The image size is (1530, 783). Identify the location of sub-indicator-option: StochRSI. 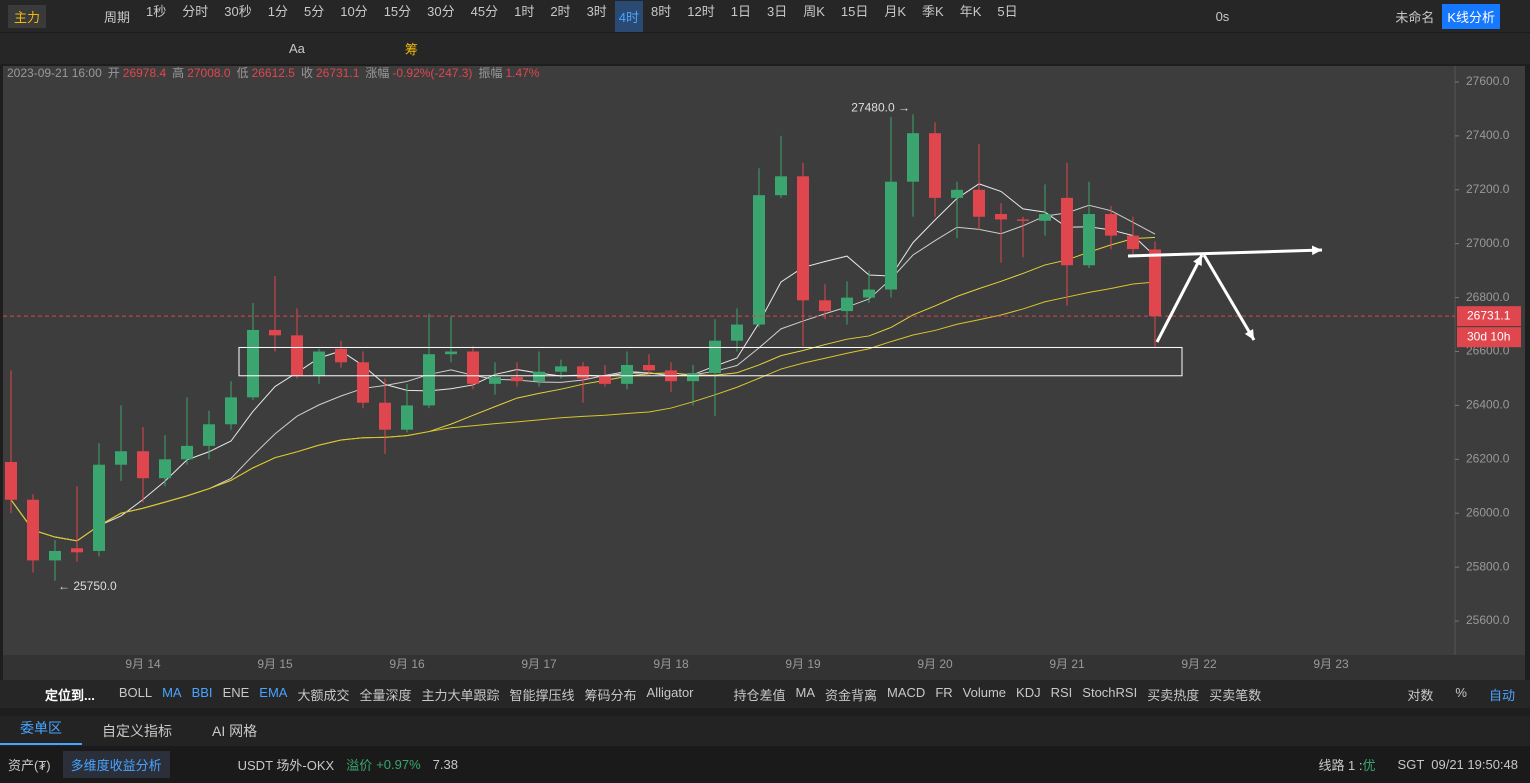
(1110, 692).